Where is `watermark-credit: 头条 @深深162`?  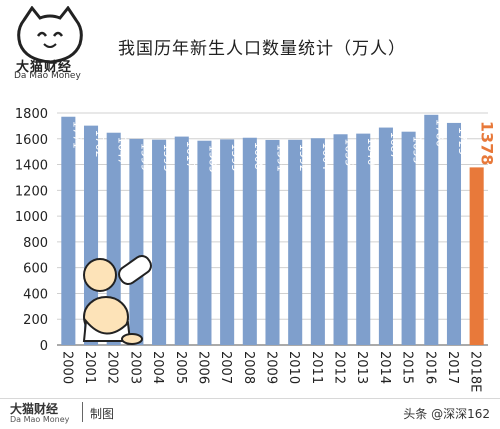 watermark-credit: 头条 @深深162 is located at coordinates (446, 414).